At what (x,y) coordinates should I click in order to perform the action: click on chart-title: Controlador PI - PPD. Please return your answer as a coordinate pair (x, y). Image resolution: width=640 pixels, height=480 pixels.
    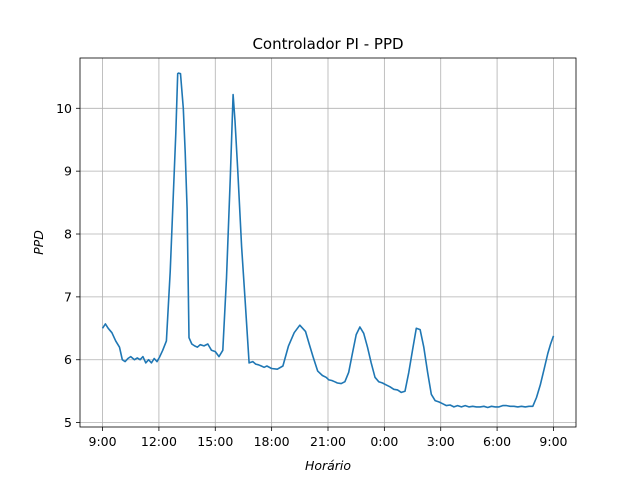
    Looking at the image, I should click on (327, 44).